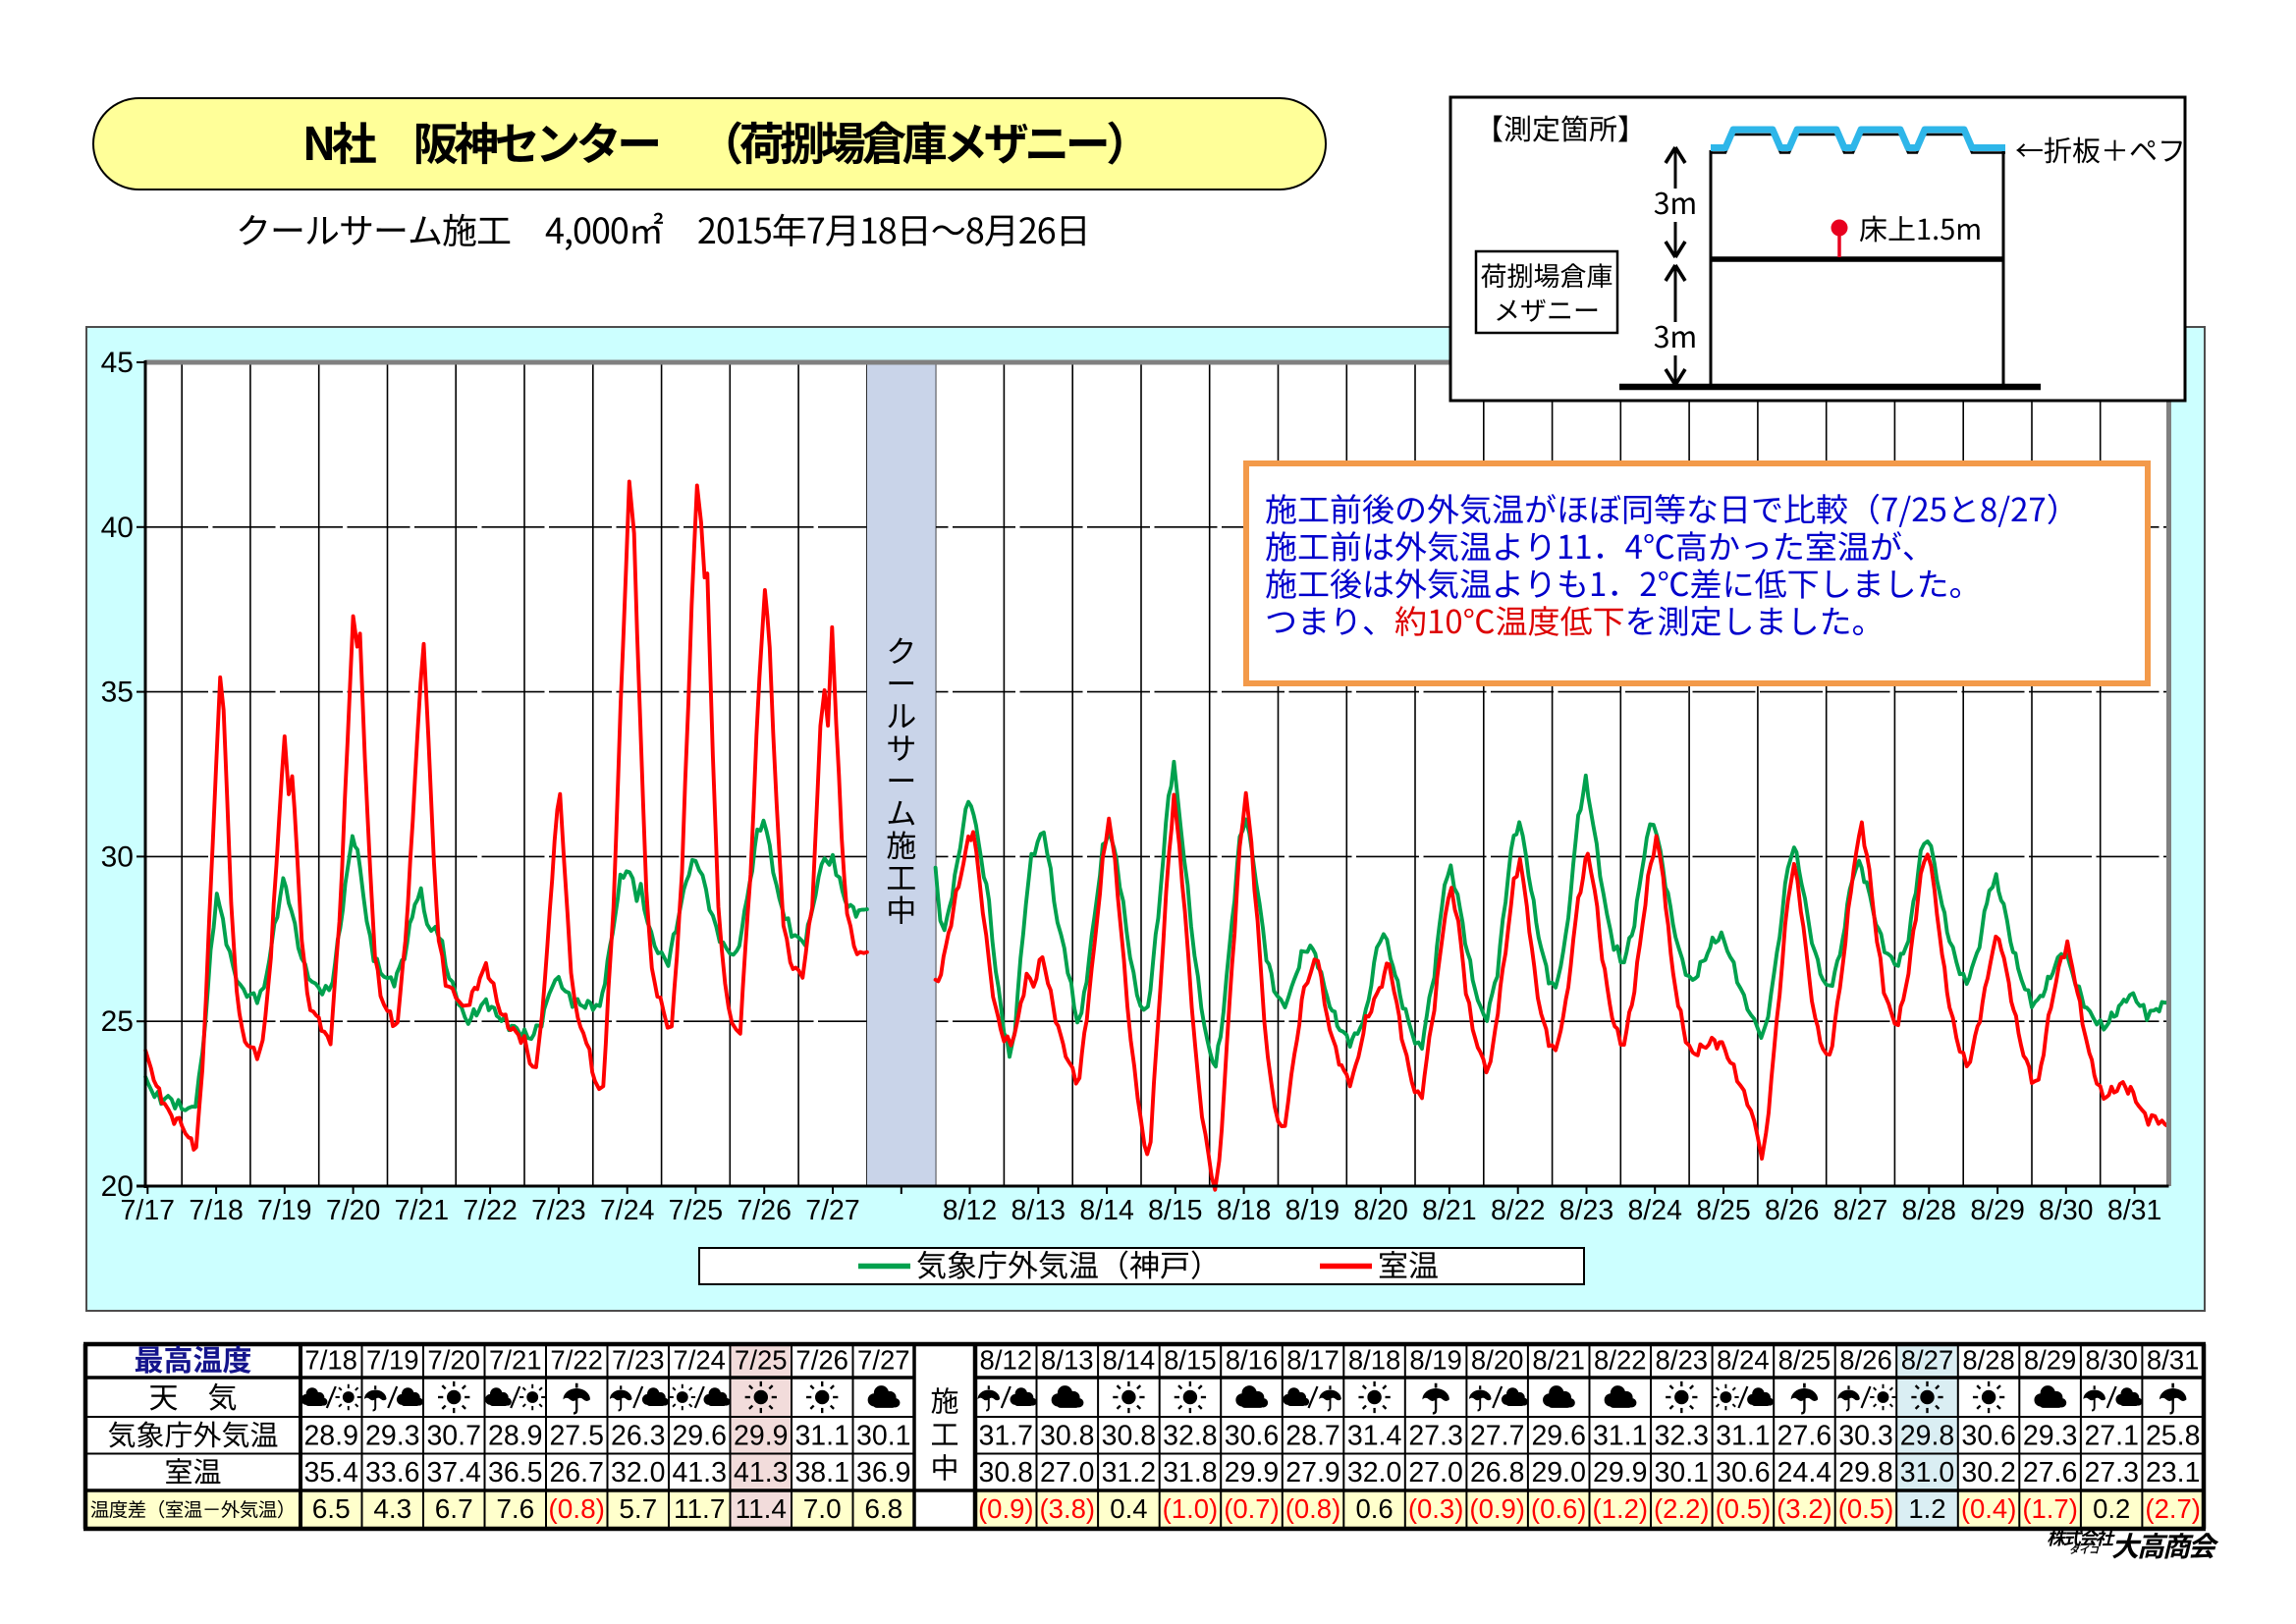 This screenshot has width=2296, height=1624. What do you see at coordinates (1497, 1360) in the screenshot?
I see `svg-text: 8/20` at bounding box center [1497, 1360].